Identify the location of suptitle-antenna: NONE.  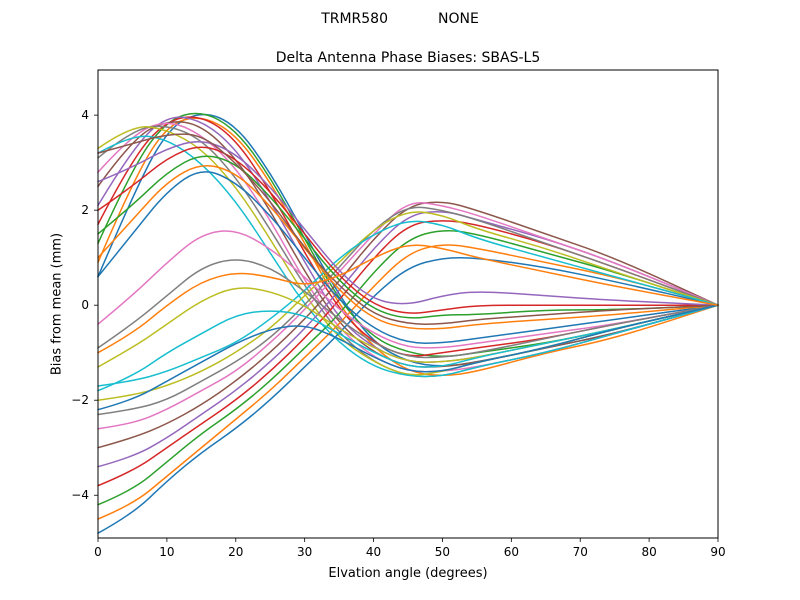
(458, 19).